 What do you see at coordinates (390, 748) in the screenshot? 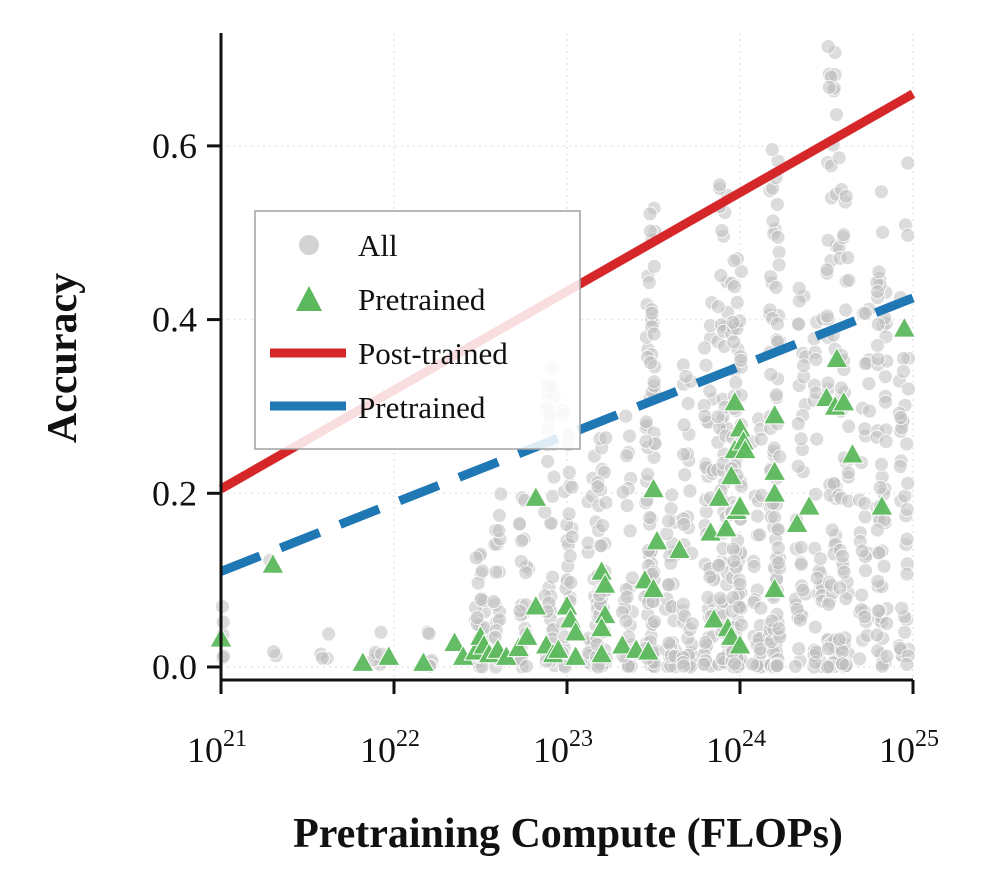
I see `x-tick-label: 1022` at bounding box center [390, 748].